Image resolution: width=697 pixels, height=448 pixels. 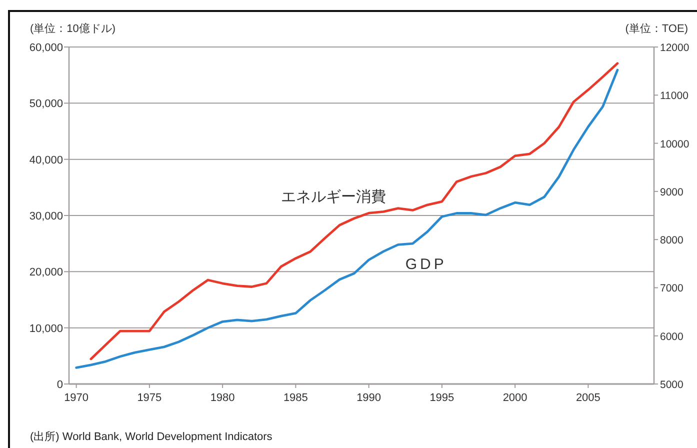 I want to click on series-name: GDP, so click(x=426, y=264).